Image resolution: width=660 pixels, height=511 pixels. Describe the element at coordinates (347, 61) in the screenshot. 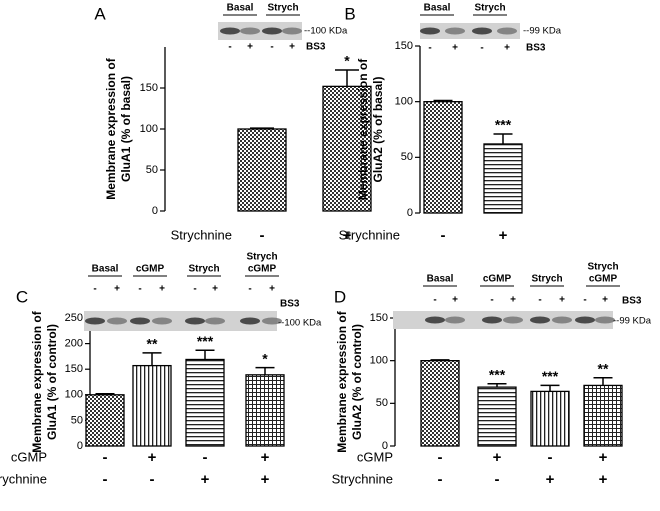

I see `significance-label: *` at that location.